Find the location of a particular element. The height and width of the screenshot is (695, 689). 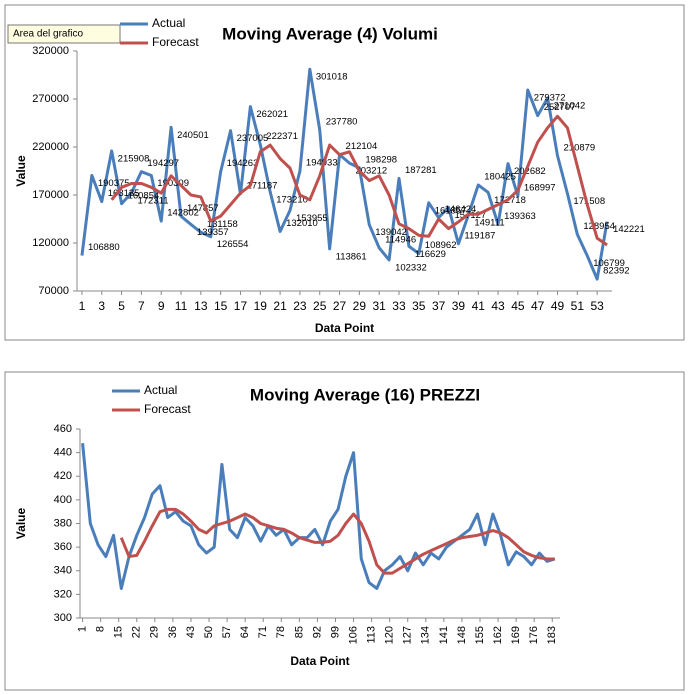

x-tick-label: 106 is located at coordinates (353, 635).